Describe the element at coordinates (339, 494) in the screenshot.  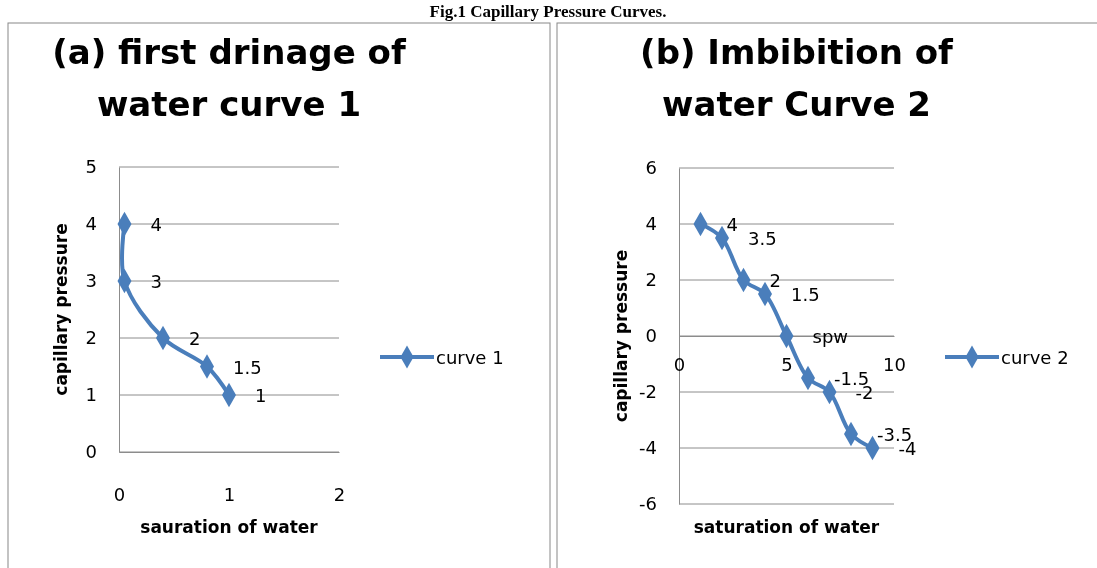
I see `x-tick-label: 2` at that location.